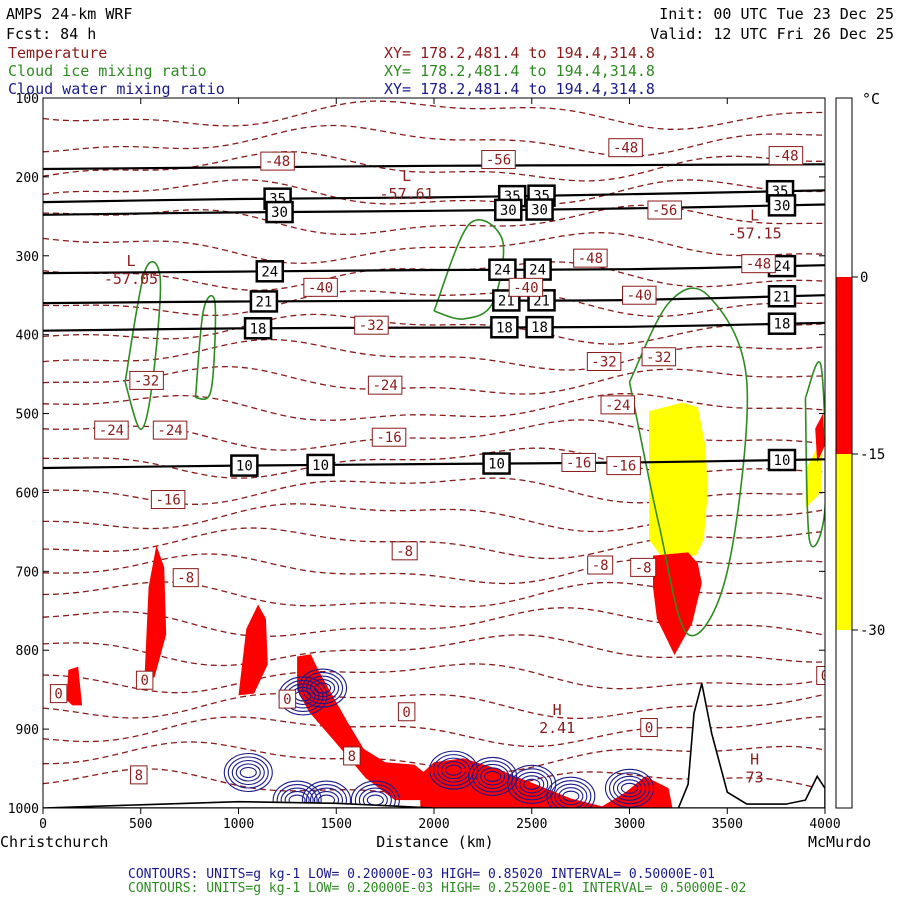 The image size is (900, 900). I want to click on extremum-letter: H, so click(557, 710).